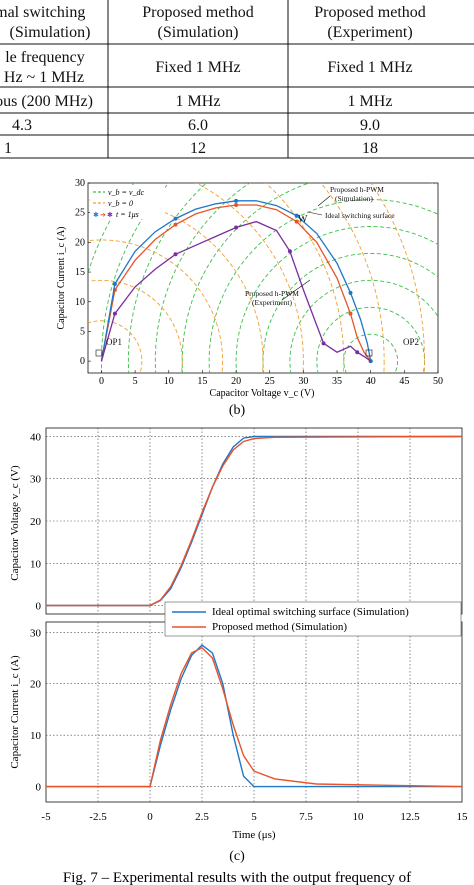 The image size is (474, 885). What do you see at coordinates (369, 32) in the screenshot?
I see `table-cell: (Experiment)` at bounding box center [369, 32].